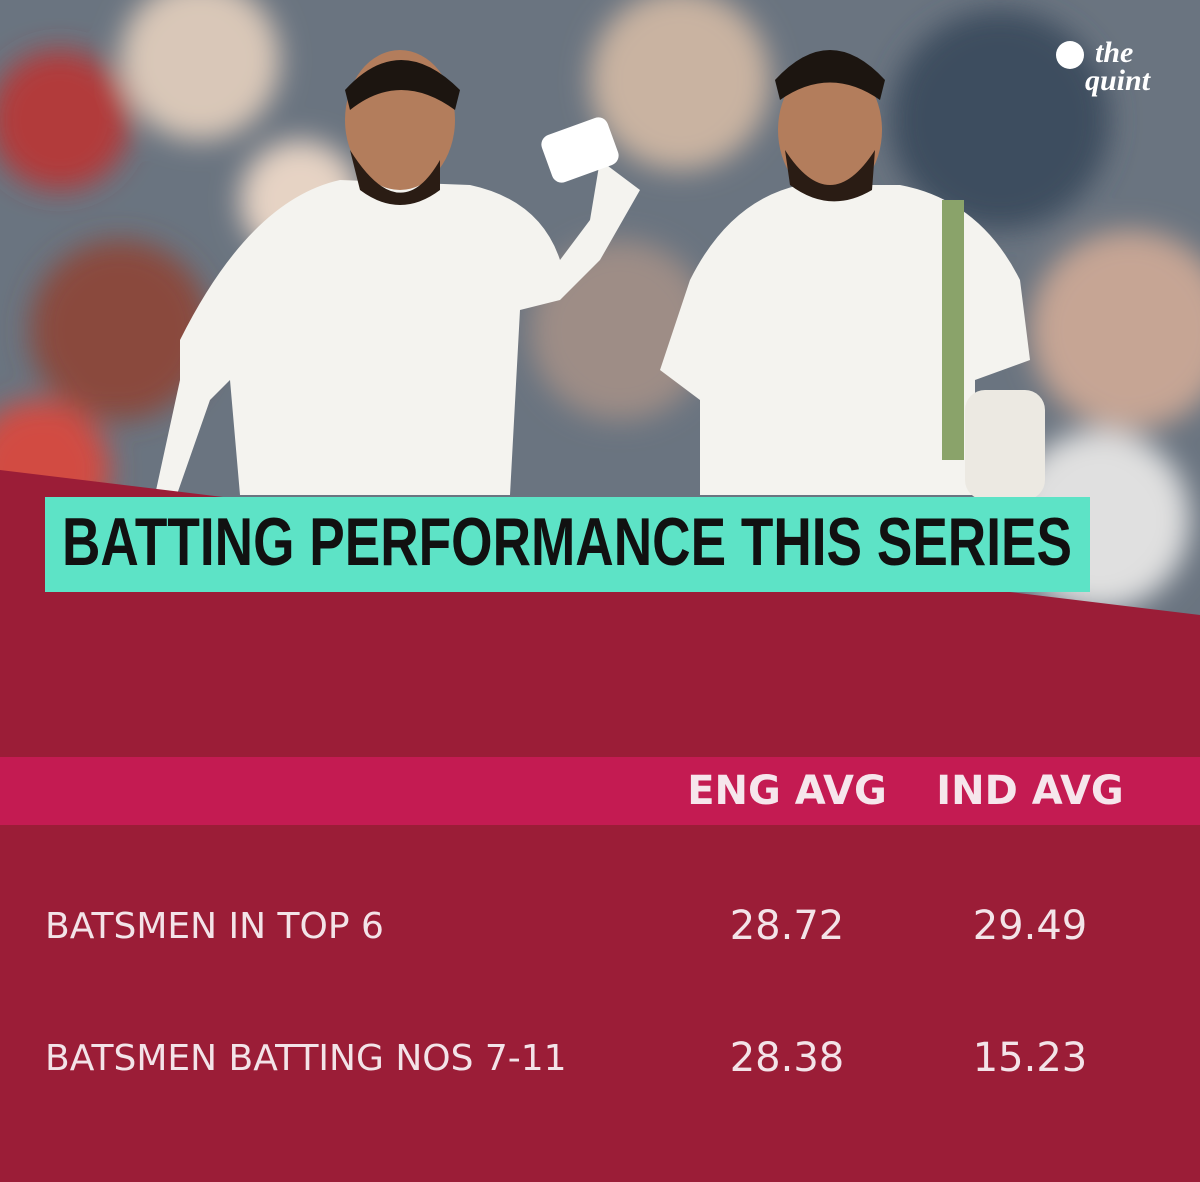 The image size is (1200, 1182). What do you see at coordinates (1030, 1058) in the screenshot?
I see `cell: 15.23` at bounding box center [1030, 1058].